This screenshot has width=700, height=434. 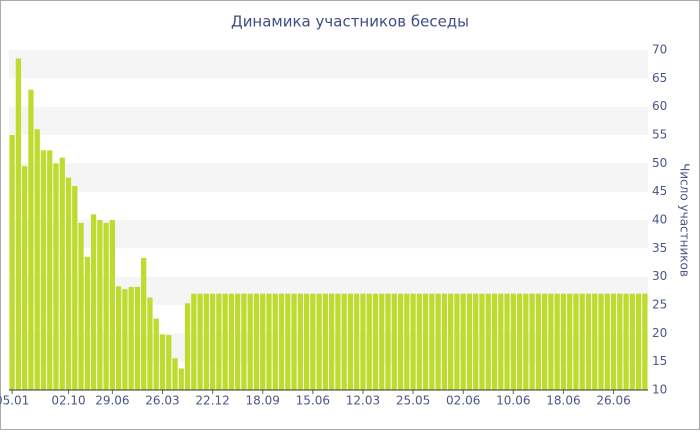 I want to click on y-tick-label: 35, so click(x=659, y=248).